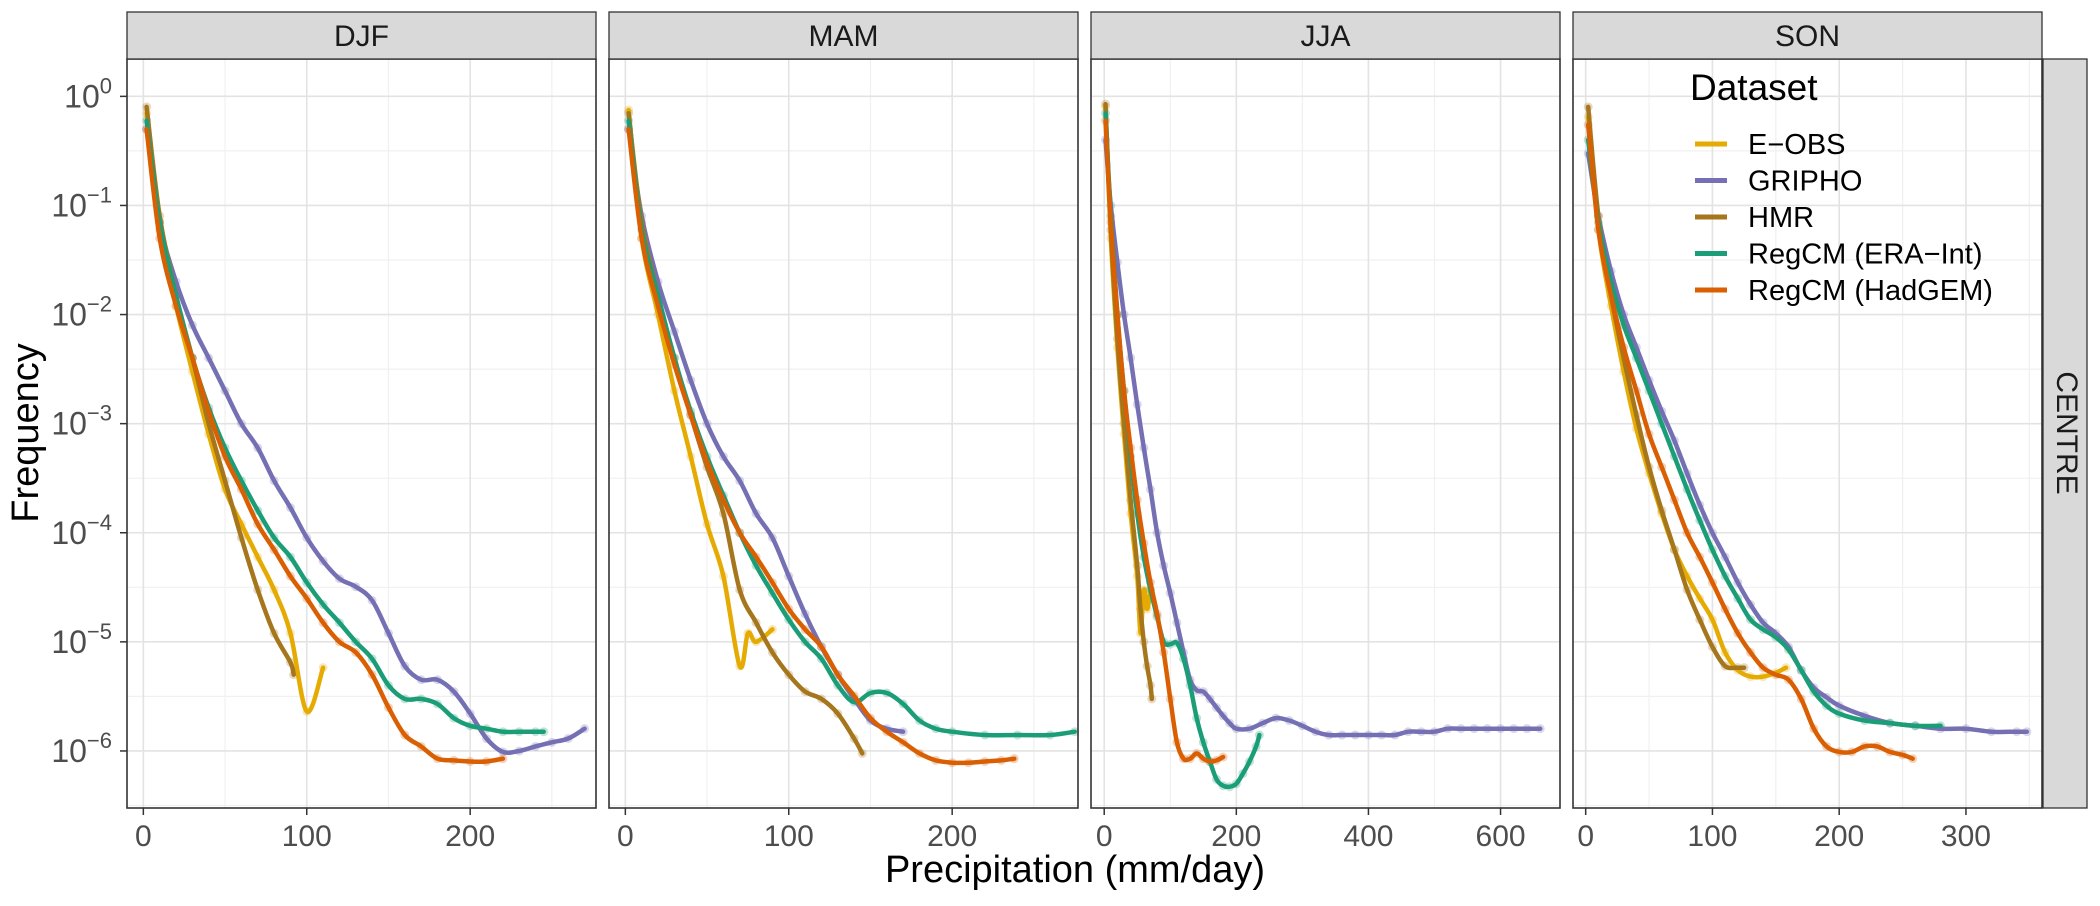 Image resolution: width=2100 pixels, height=906 pixels. I want to click on x-tick-label: 400, so click(1368, 836).